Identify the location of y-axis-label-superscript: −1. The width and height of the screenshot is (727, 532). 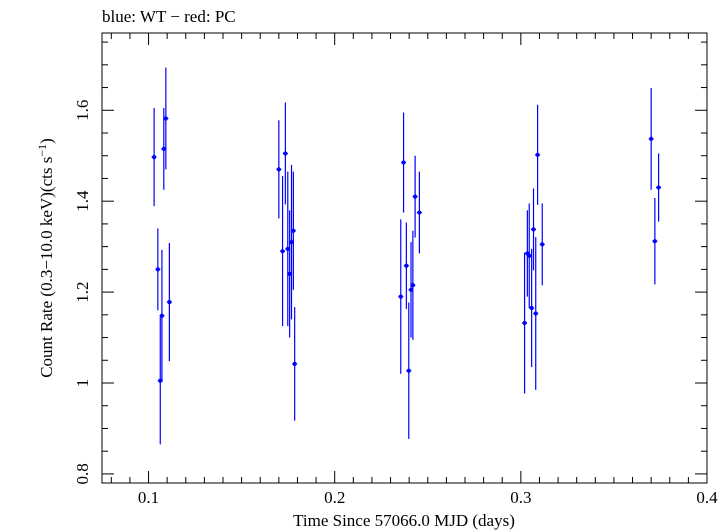
(42, 150).